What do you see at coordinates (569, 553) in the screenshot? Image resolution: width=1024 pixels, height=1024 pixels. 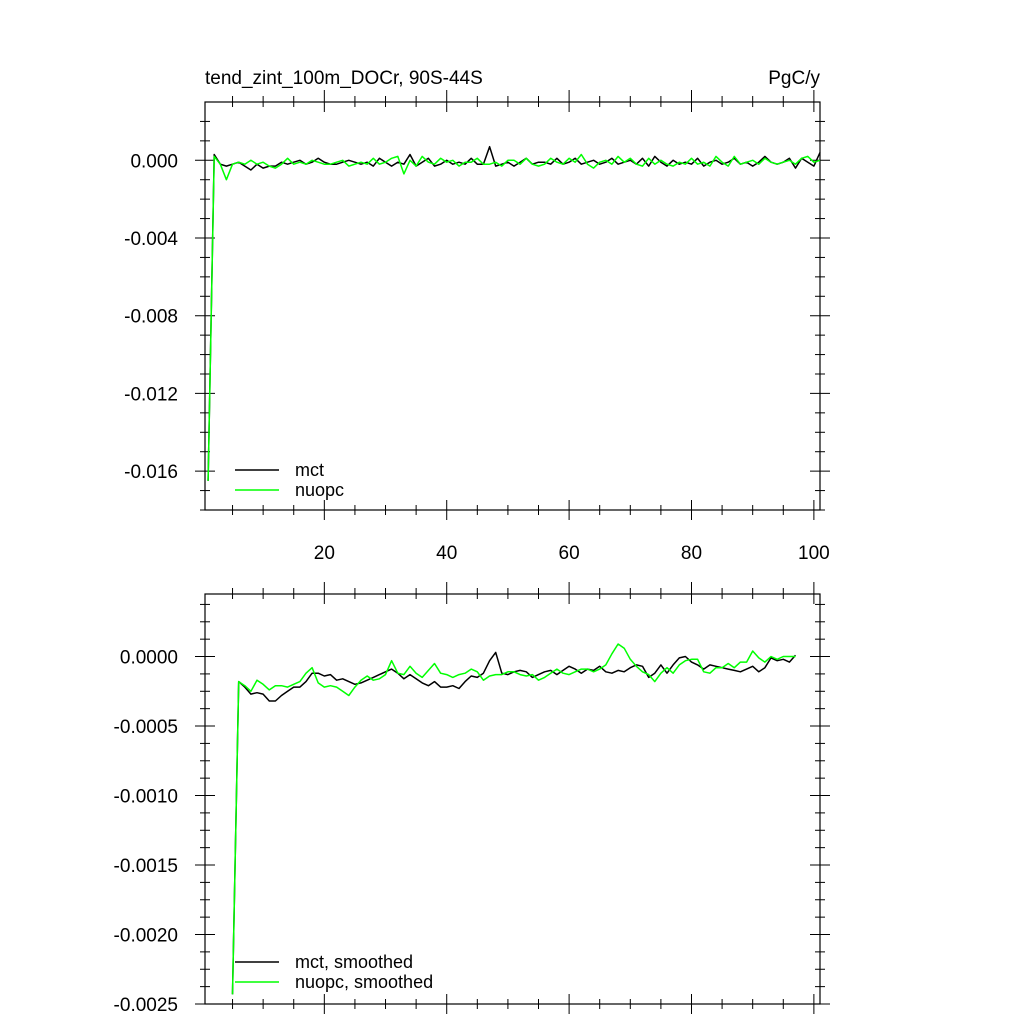 I see `x-tick-label: 60` at bounding box center [569, 553].